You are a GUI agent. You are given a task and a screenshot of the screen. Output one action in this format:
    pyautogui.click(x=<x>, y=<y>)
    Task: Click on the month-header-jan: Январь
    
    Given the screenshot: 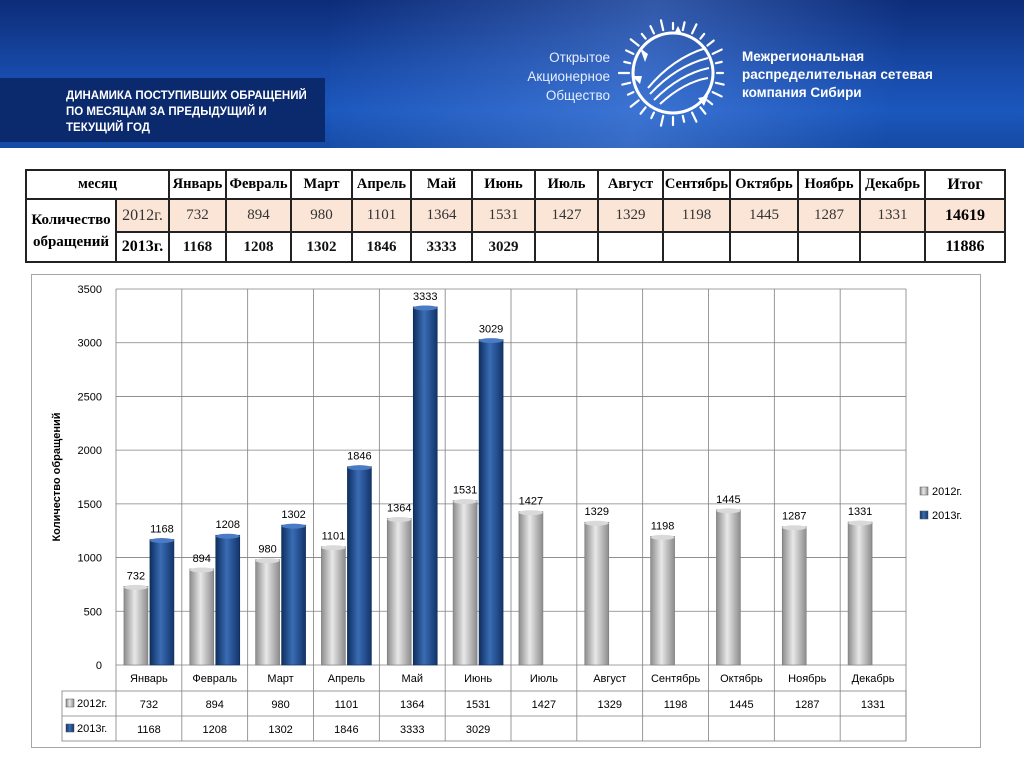 What is the action you would take?
    pyautogui.click(x=197, y=184)
    